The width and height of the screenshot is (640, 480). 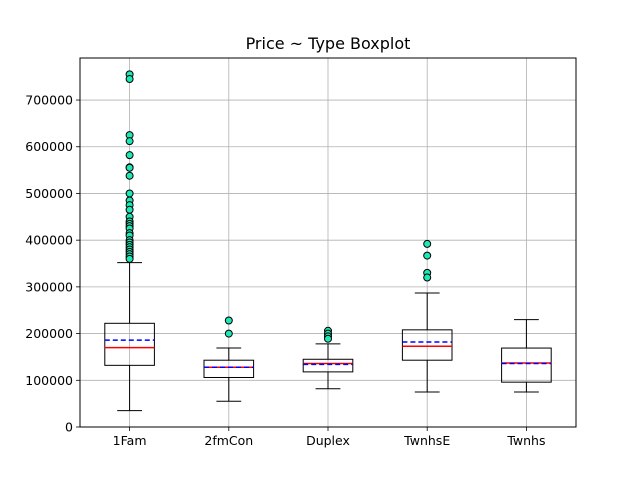 I want to click on y-tick-label: 600000, so click(x=49, y=146).